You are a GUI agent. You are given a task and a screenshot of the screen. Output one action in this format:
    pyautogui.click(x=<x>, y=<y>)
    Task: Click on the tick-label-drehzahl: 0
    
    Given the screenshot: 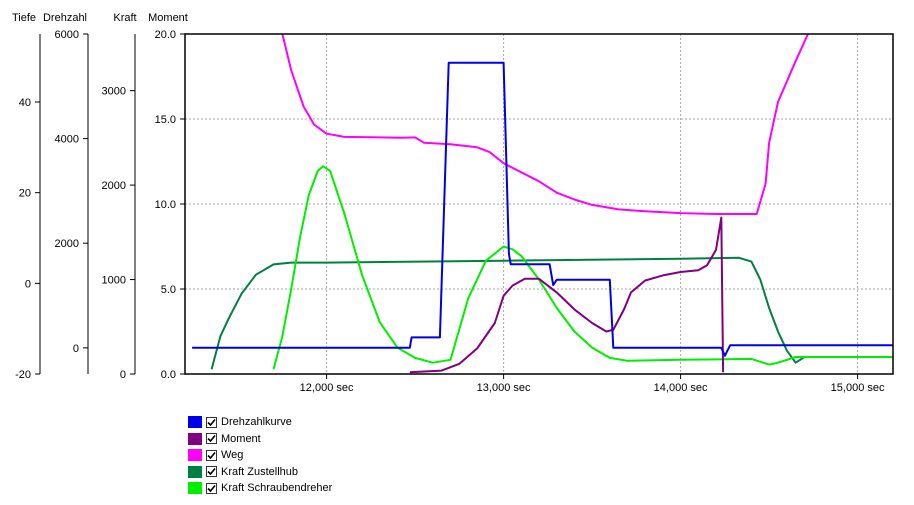 What is the action you would take?
    pyautogui.click(x=76, y=349)
    